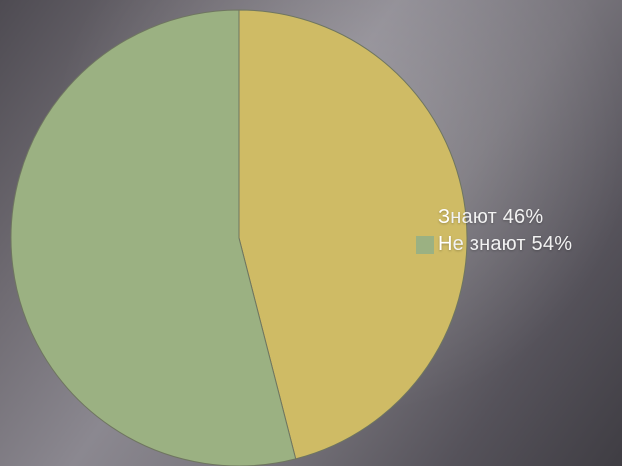  I want to click on legend-item-znayut: Знают 46%, so click(494, 217).